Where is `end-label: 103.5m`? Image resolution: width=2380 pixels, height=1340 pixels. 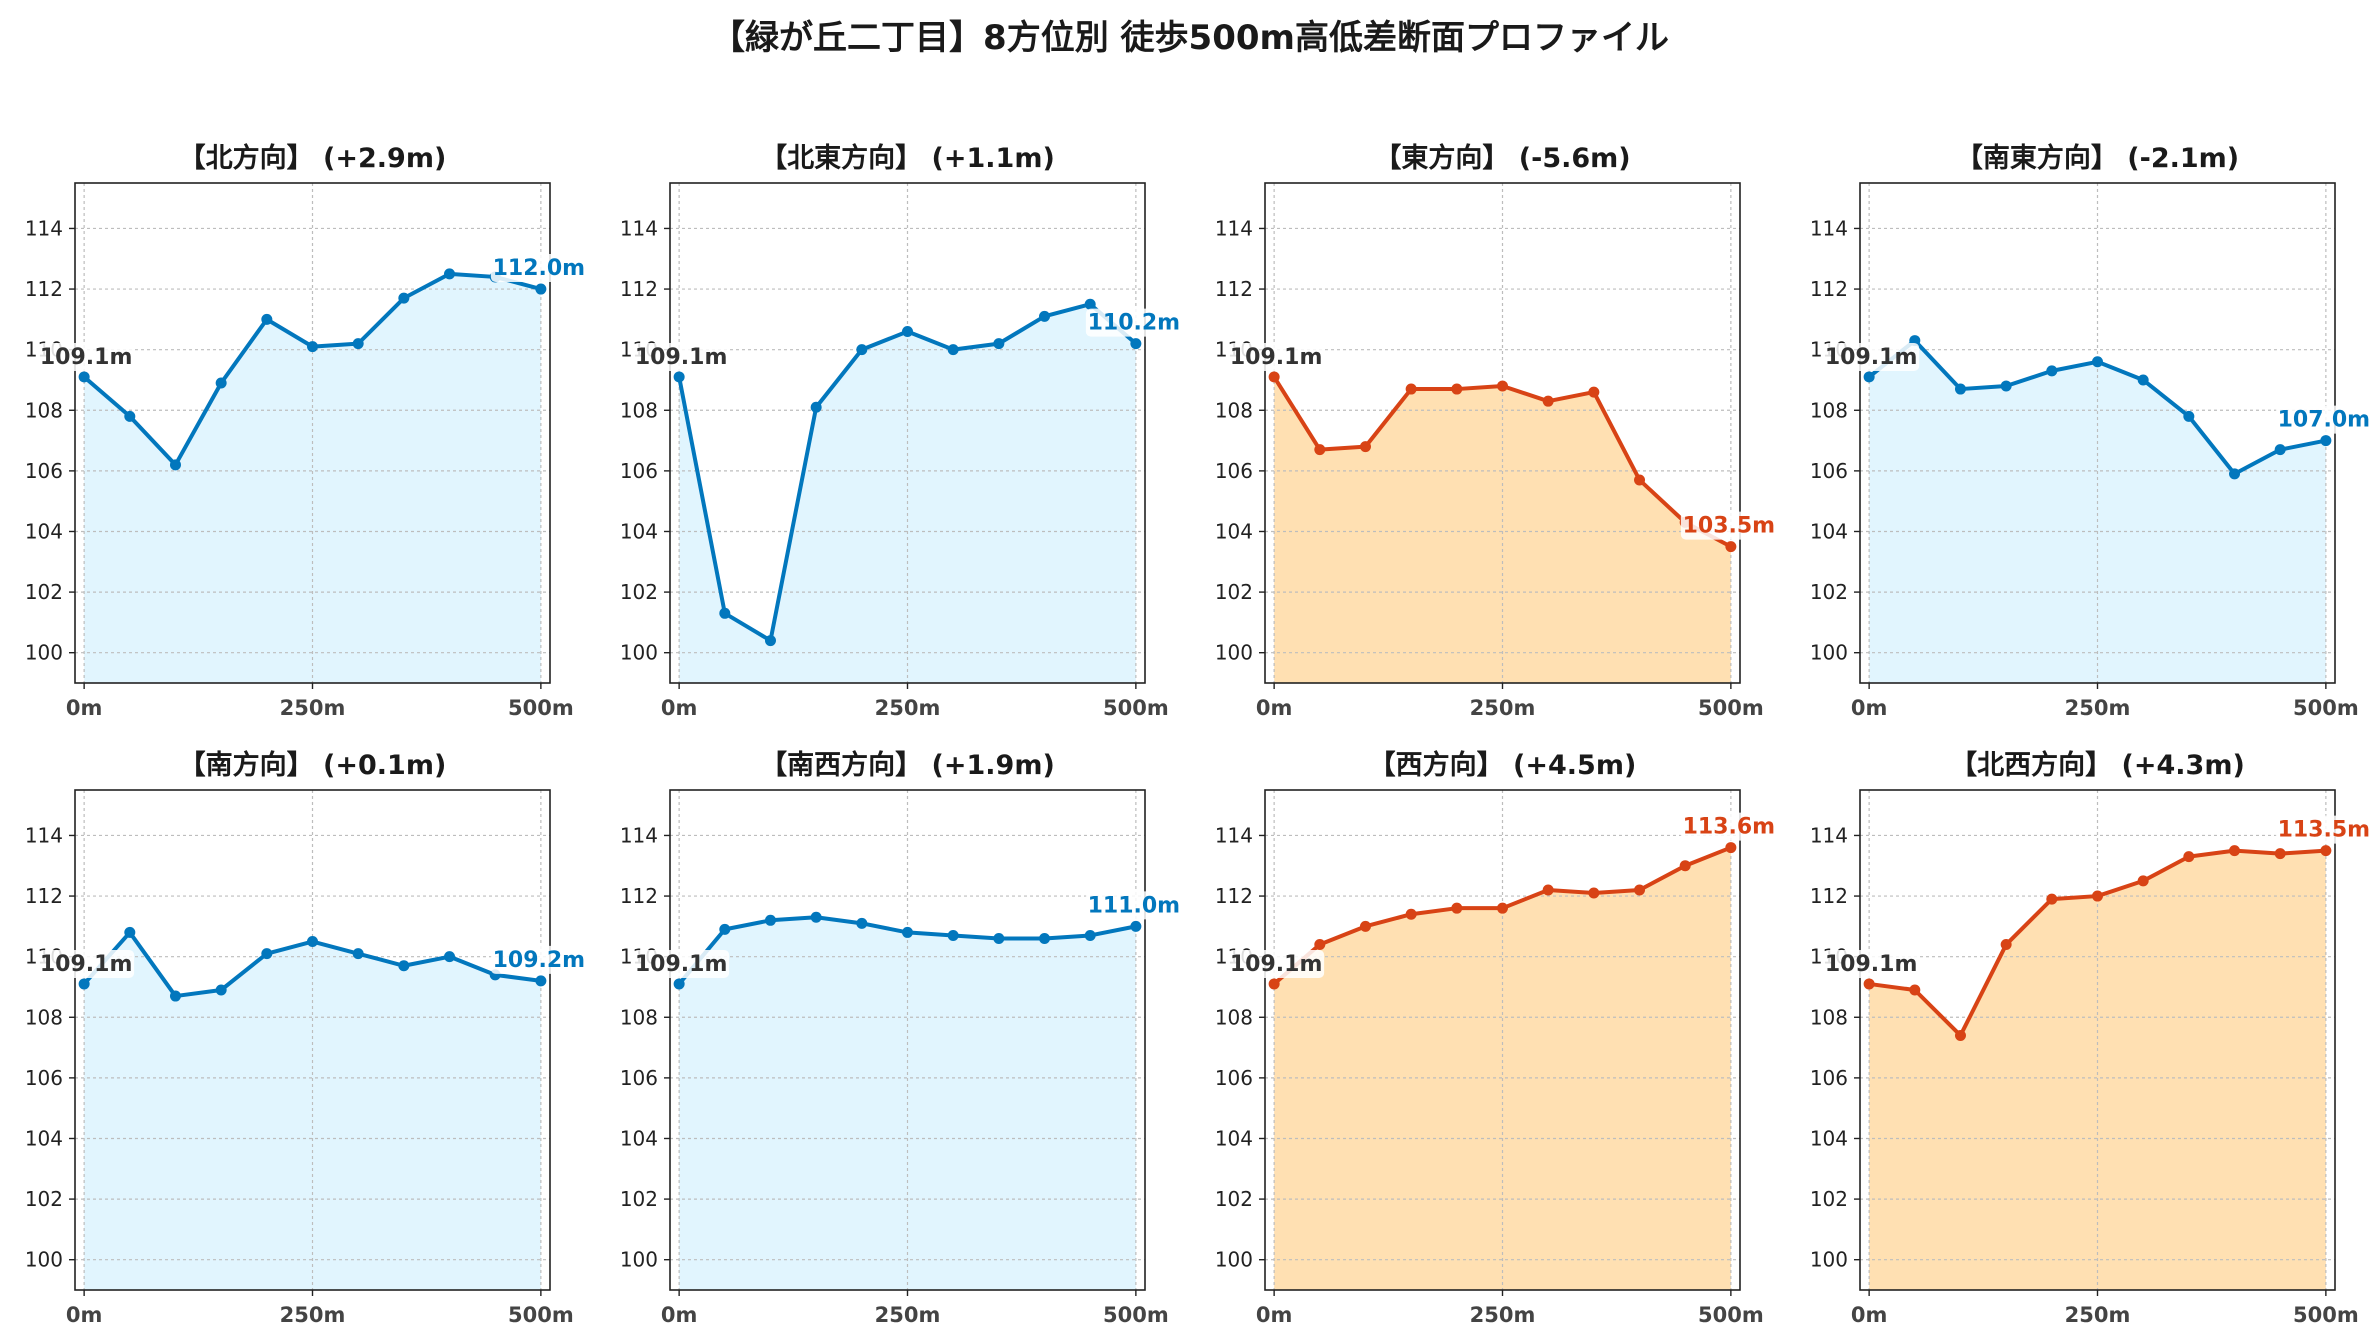
end-label: 103.5m is located at coordinates (1729, 526).